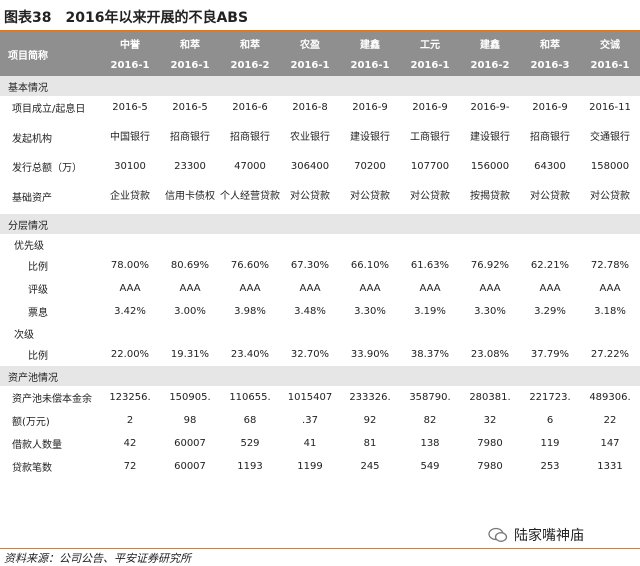  Describe the element at coordinates (250, 107) in the screenshot. I see `table-cell: 2016-6` at that location.